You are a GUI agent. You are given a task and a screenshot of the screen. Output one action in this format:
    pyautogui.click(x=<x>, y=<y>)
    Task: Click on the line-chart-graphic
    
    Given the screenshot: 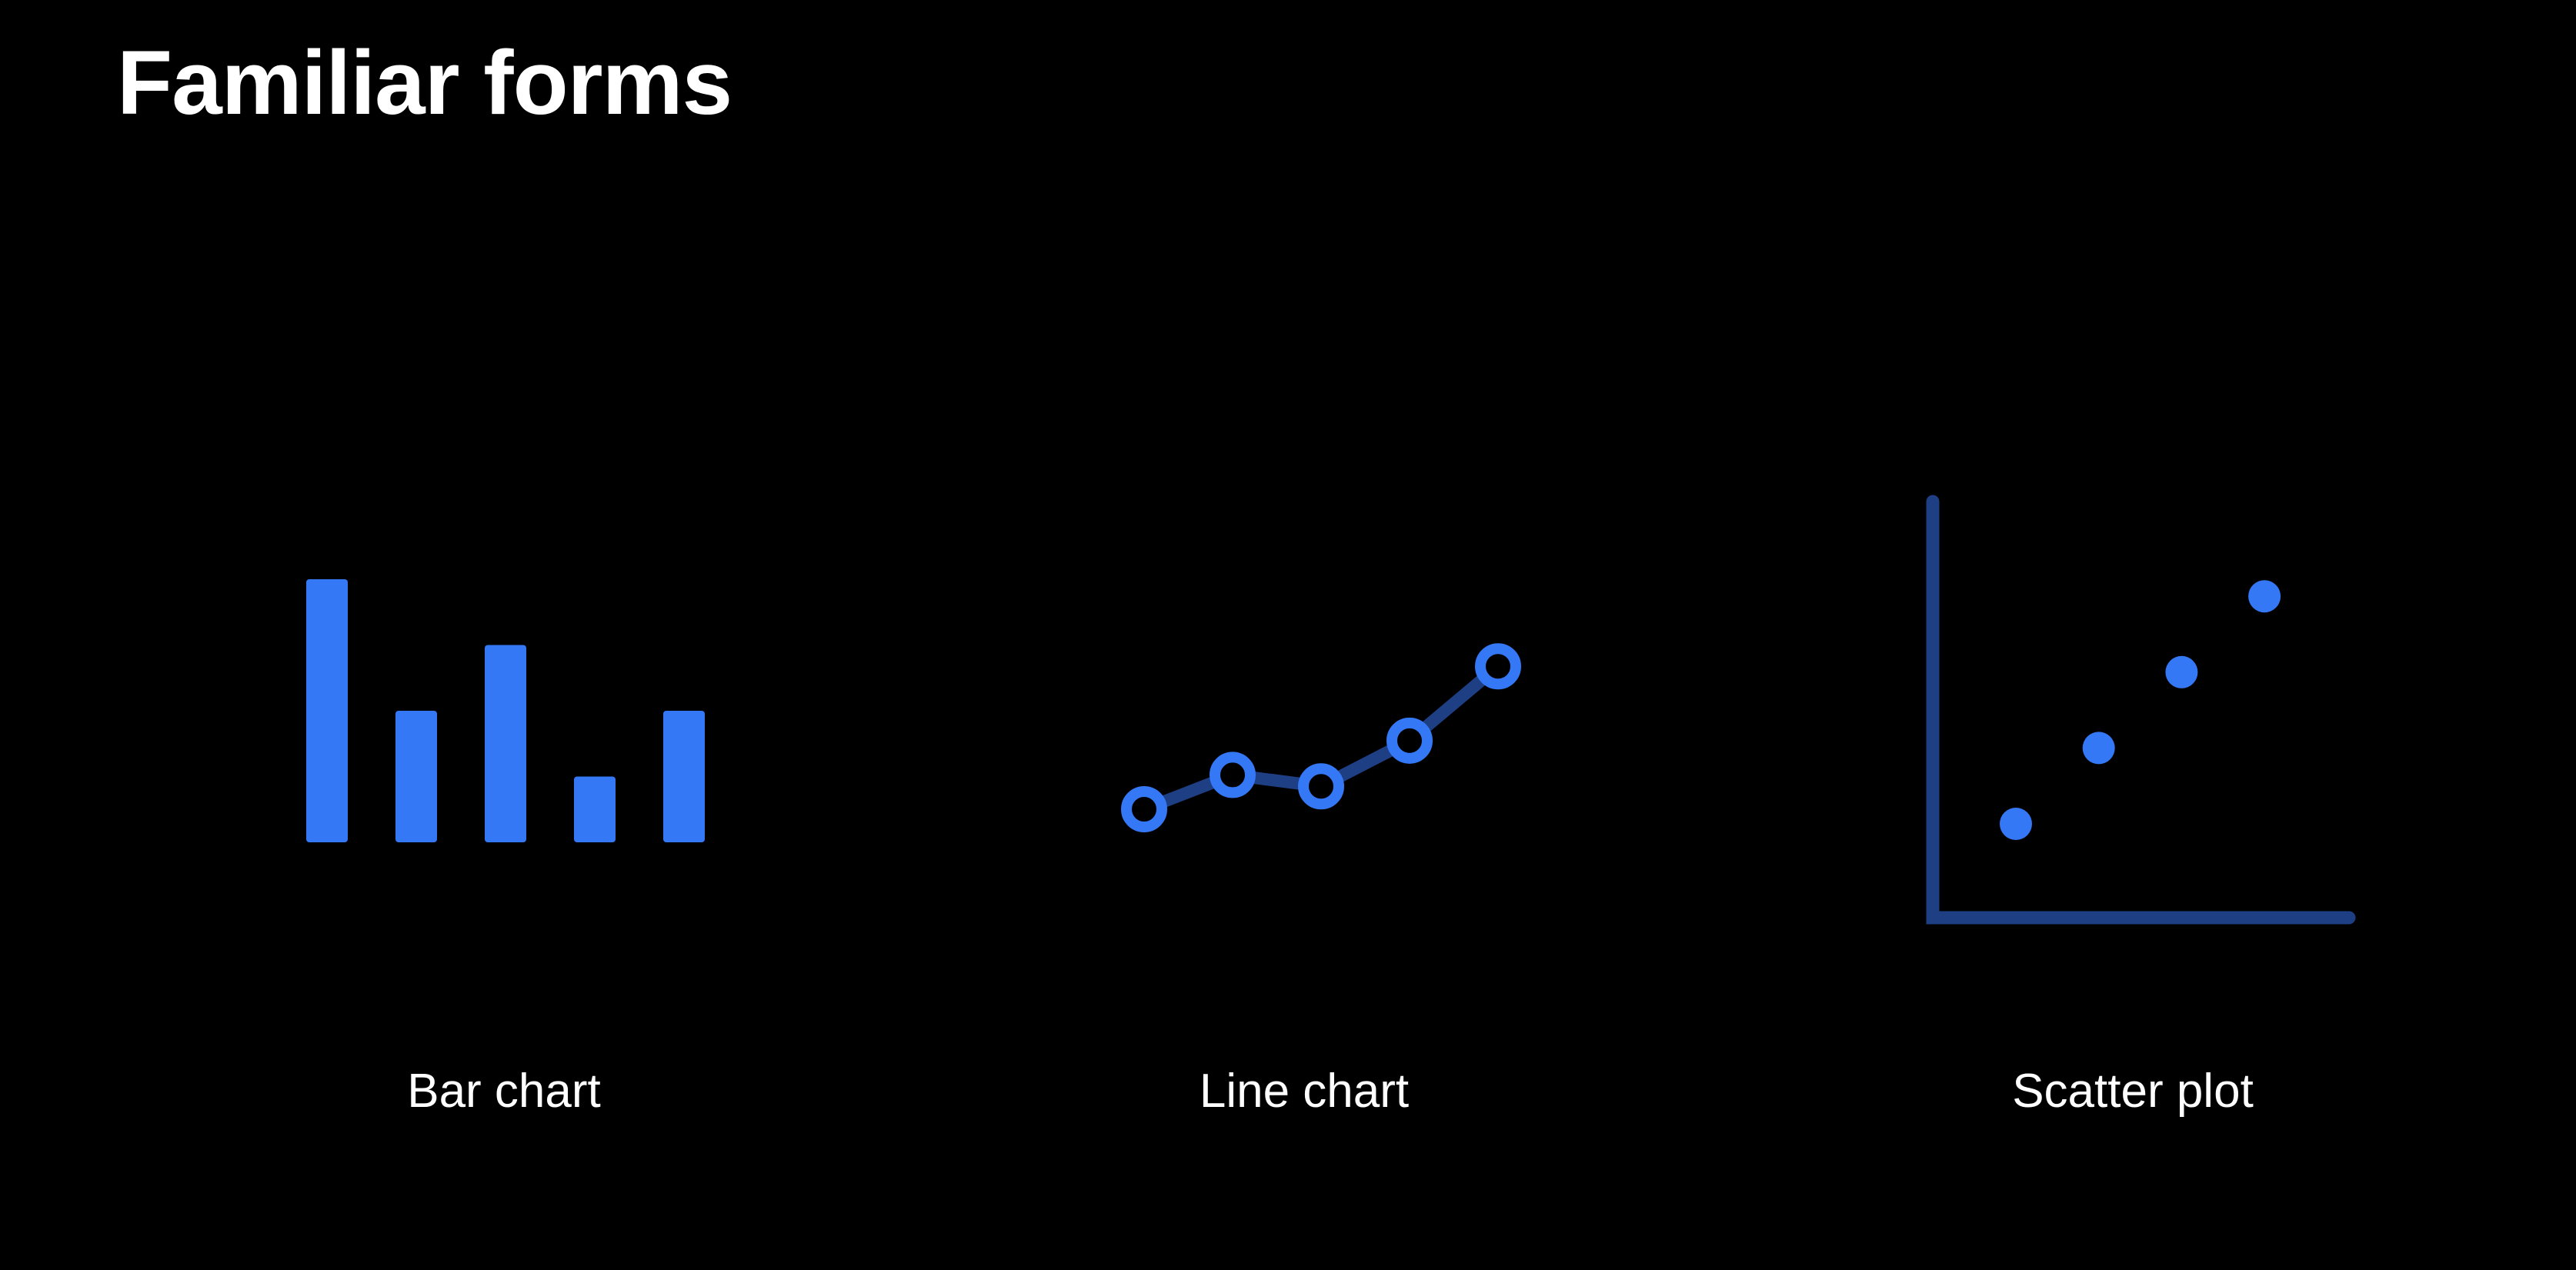 What is the action you would take?
    pyautogui.click(x=1321, y=737)
    